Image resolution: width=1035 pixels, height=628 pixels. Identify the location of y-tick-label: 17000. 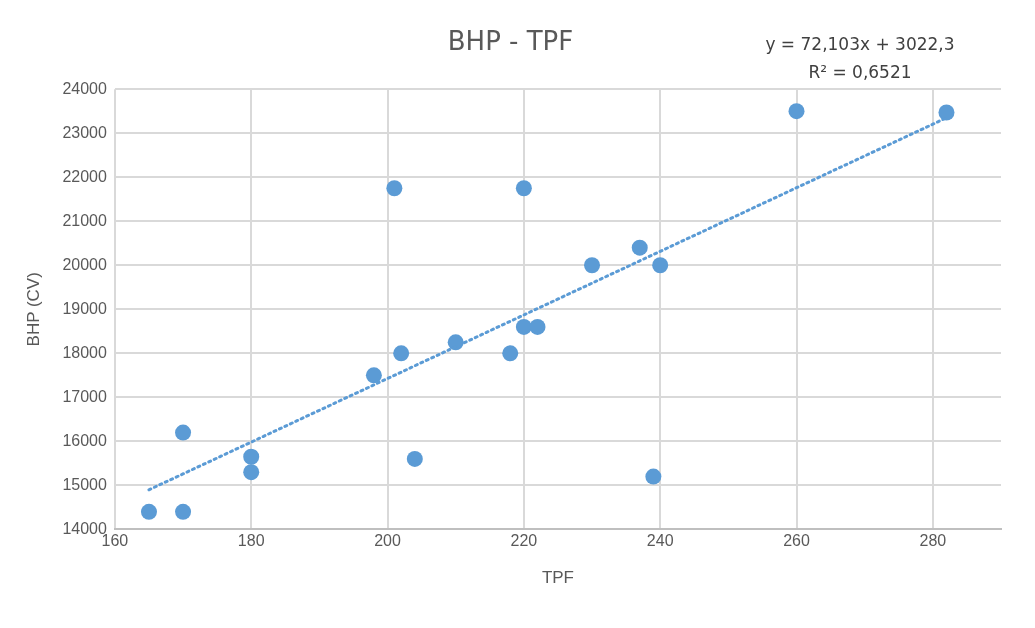
(84, 396).